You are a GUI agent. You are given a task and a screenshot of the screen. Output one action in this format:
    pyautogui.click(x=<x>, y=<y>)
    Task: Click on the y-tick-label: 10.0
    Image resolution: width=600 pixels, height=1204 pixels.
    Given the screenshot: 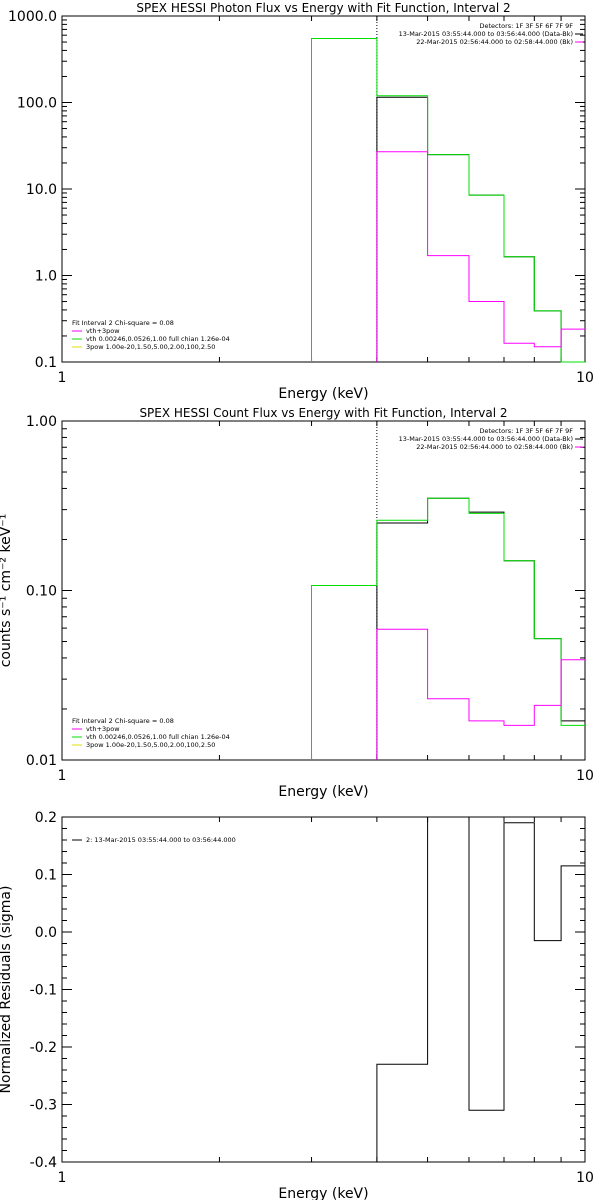 What is the action you would take?
    pyautogui.click(x=41, y=190)
    